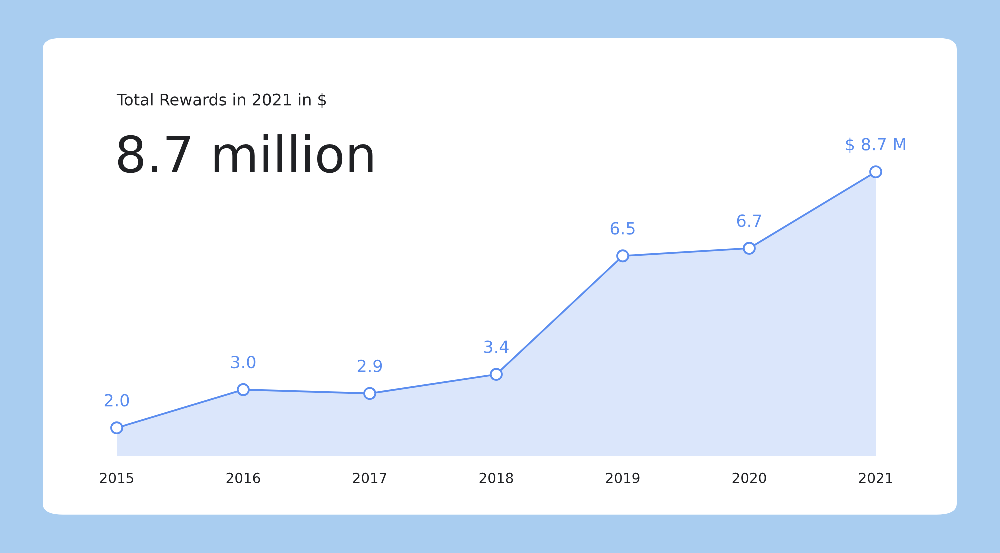 Image resolution: width=1000 pixels, height=553 pixels. Describe the element at coordinates (496, 347) in the screenshot. I see `data-label: 3.4` at that location.